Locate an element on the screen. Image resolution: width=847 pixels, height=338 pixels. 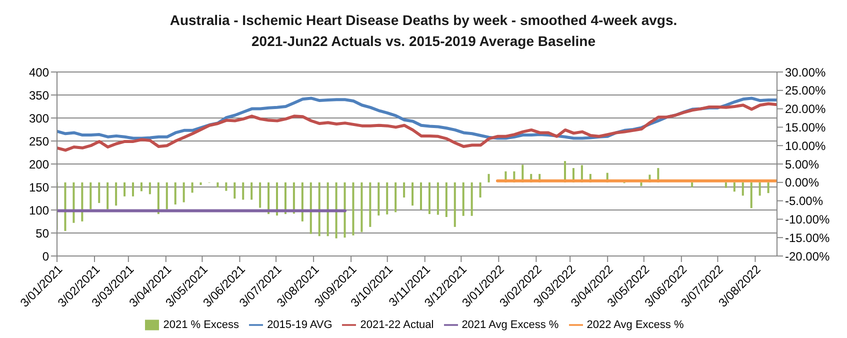
y-tick-label: 250 is located at coordinates (39, 141).